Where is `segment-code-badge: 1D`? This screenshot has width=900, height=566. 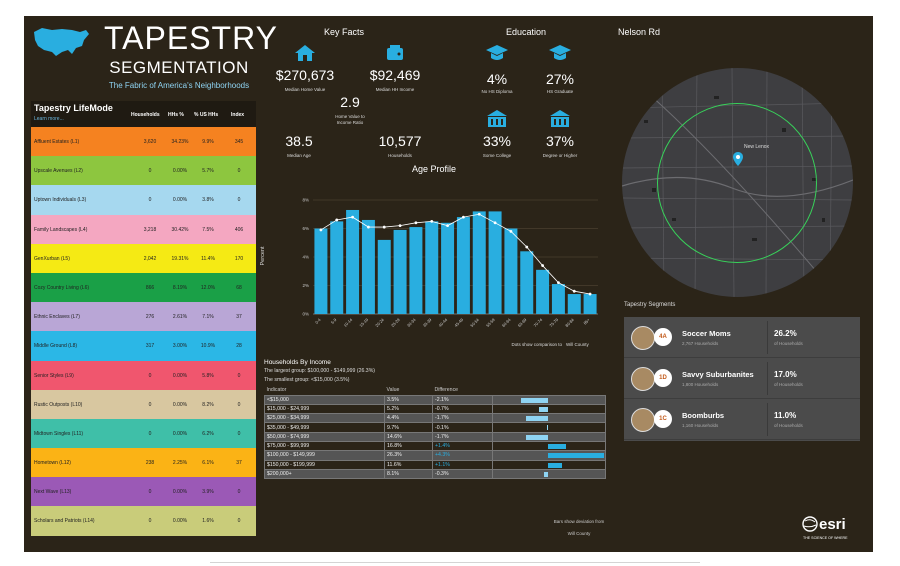
segment-code-badge: 1D is located at coordinates (663, 378).